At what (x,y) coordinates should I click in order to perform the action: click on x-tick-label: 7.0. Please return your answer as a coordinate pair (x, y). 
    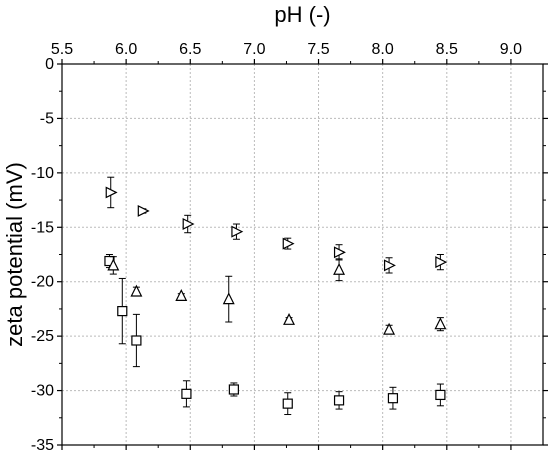
    Looking at the image, I should click on (254, 49).